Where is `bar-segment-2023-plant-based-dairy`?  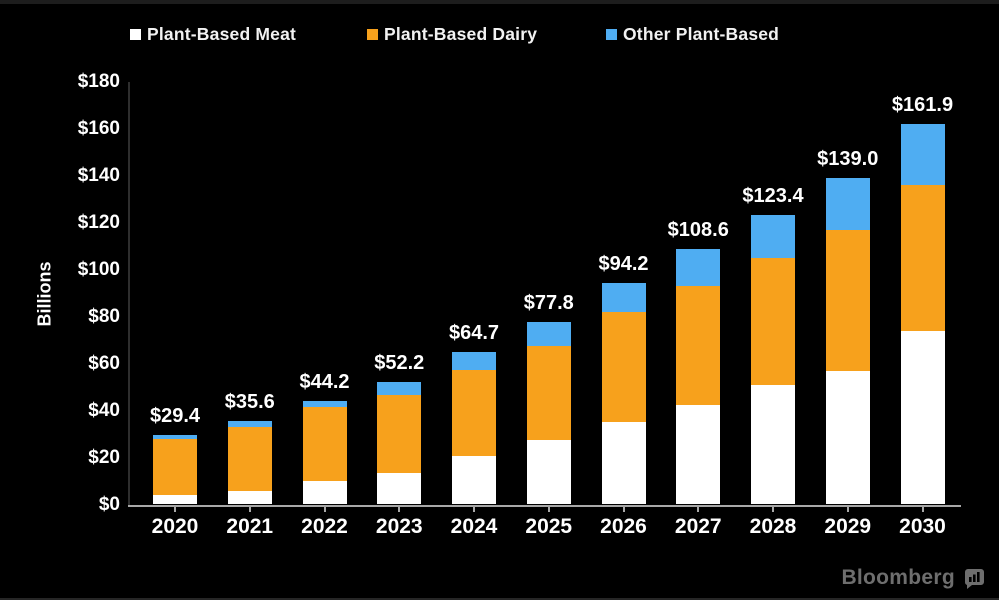 bar-segment-2023-plant-based-dairy is located at coordinates (399, 433).